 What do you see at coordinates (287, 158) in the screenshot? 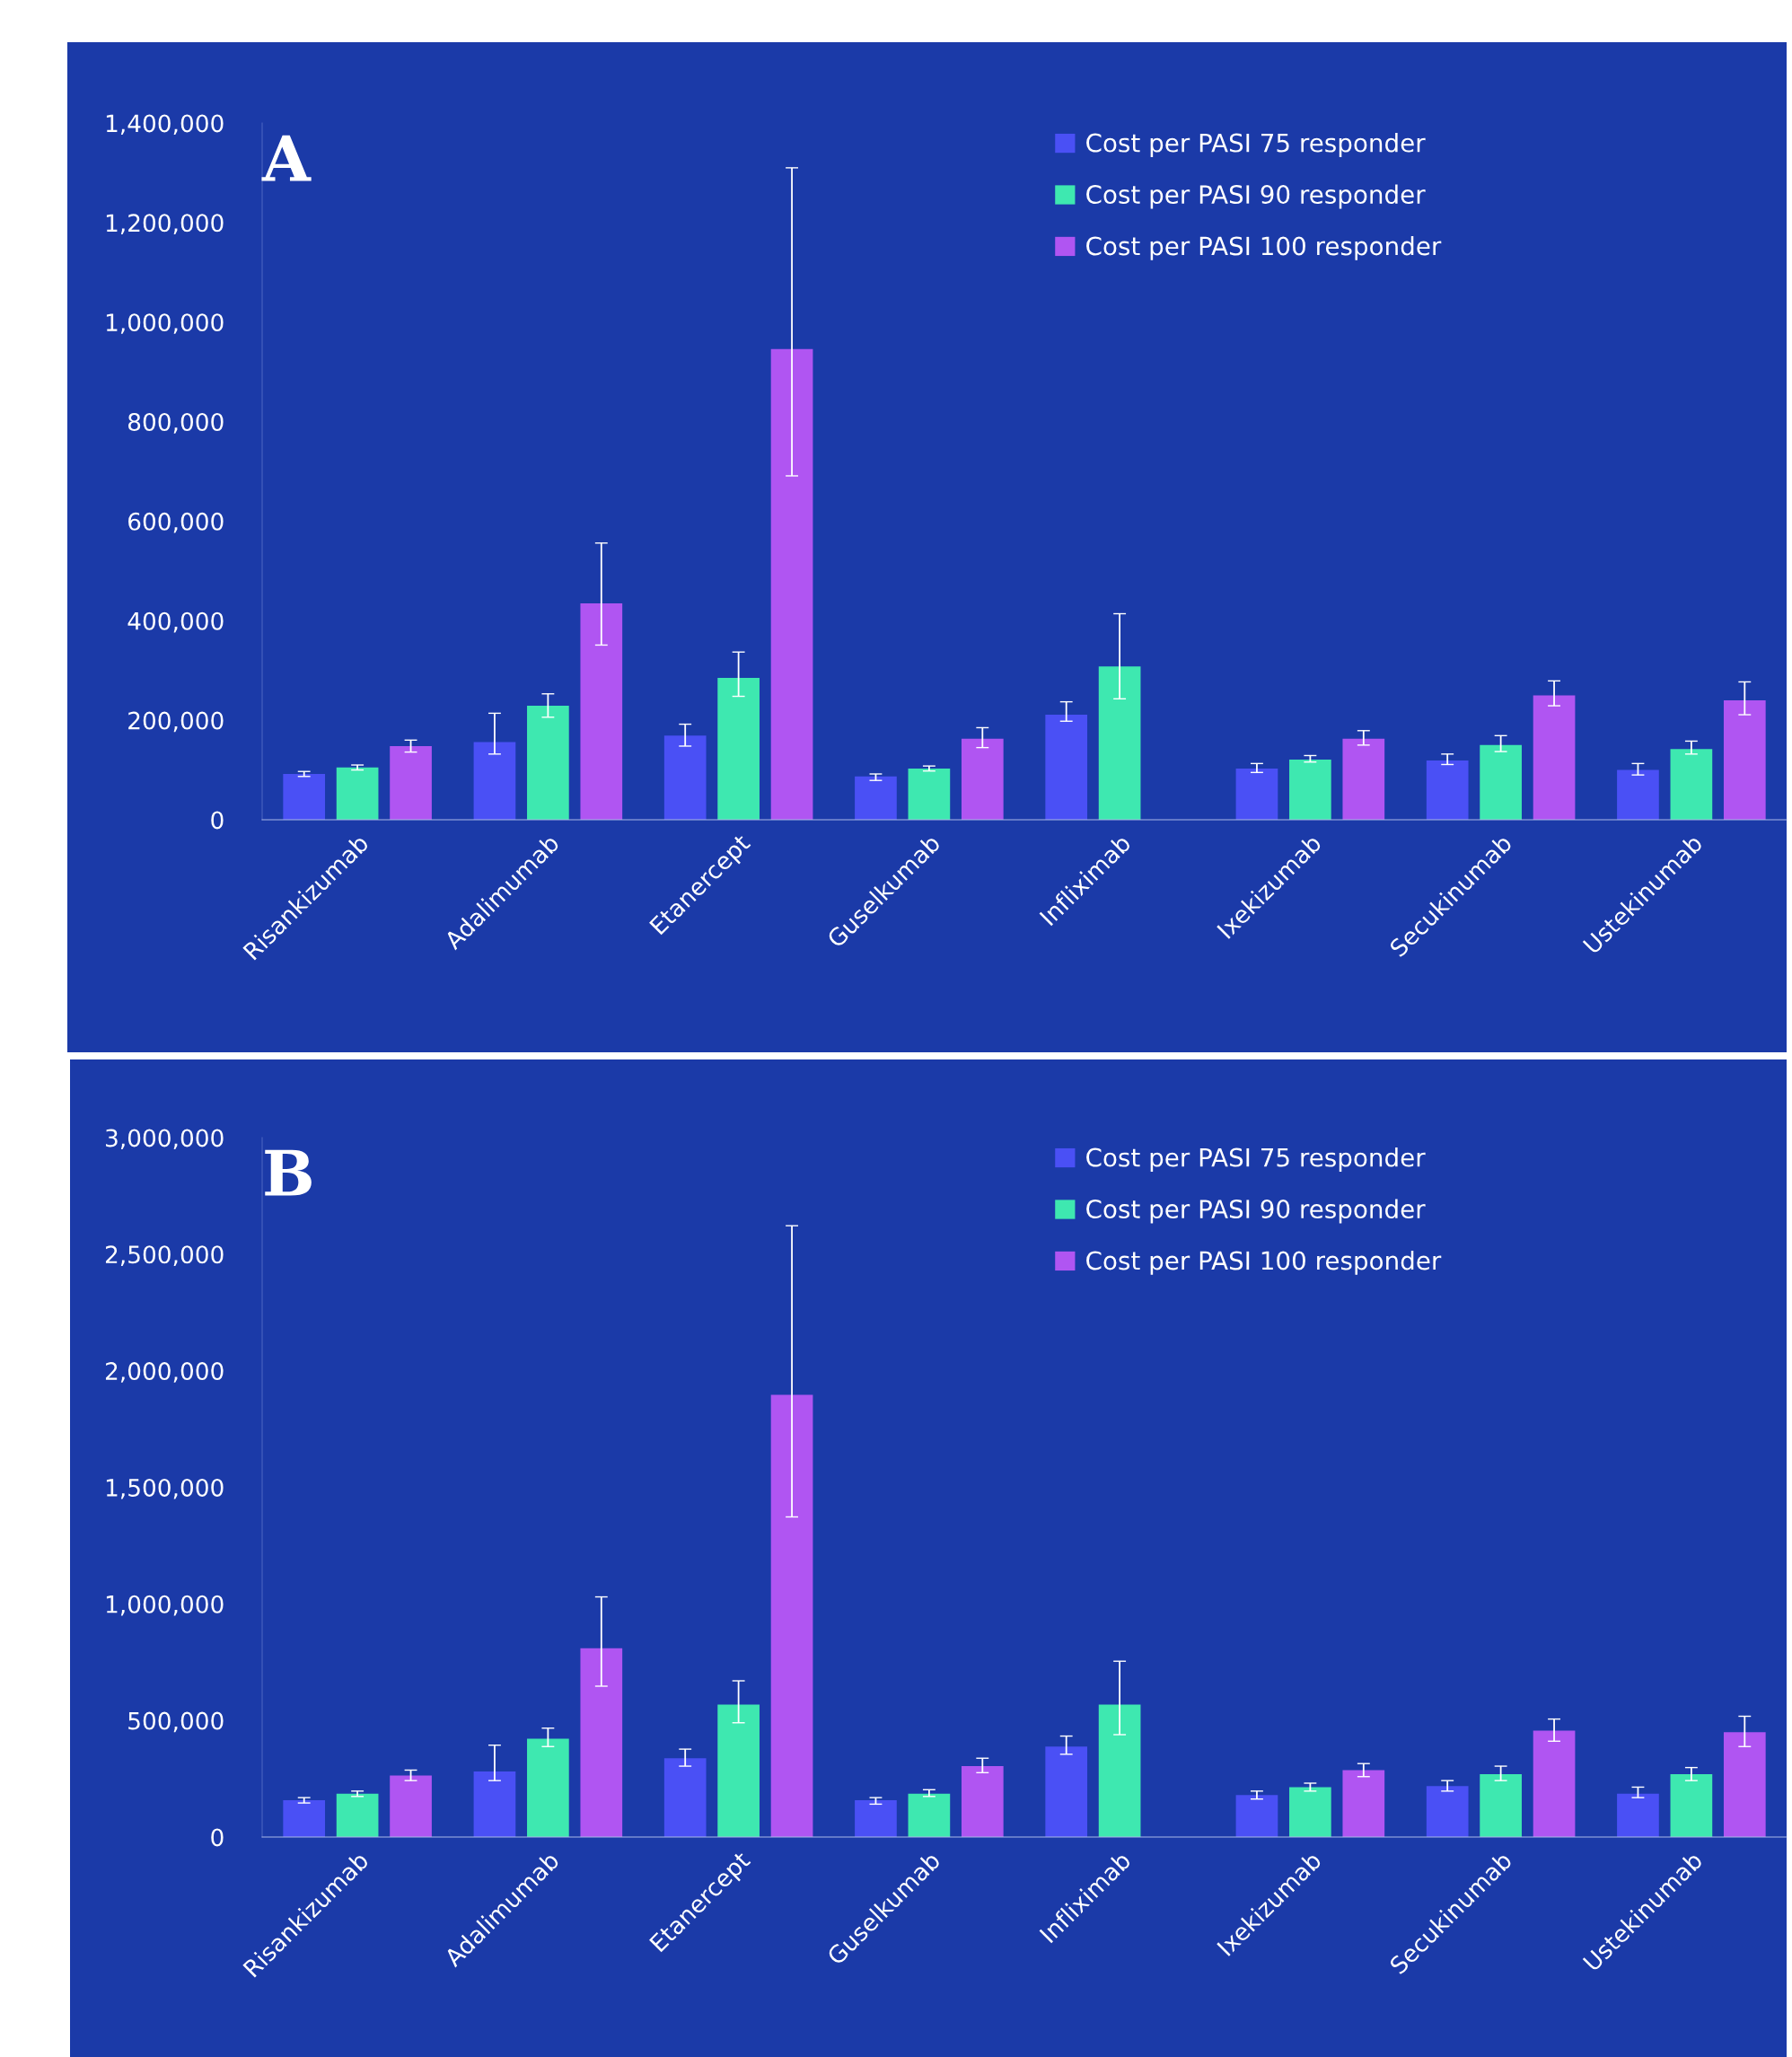
I see `annotation: A` at bounding box center [287, 158].